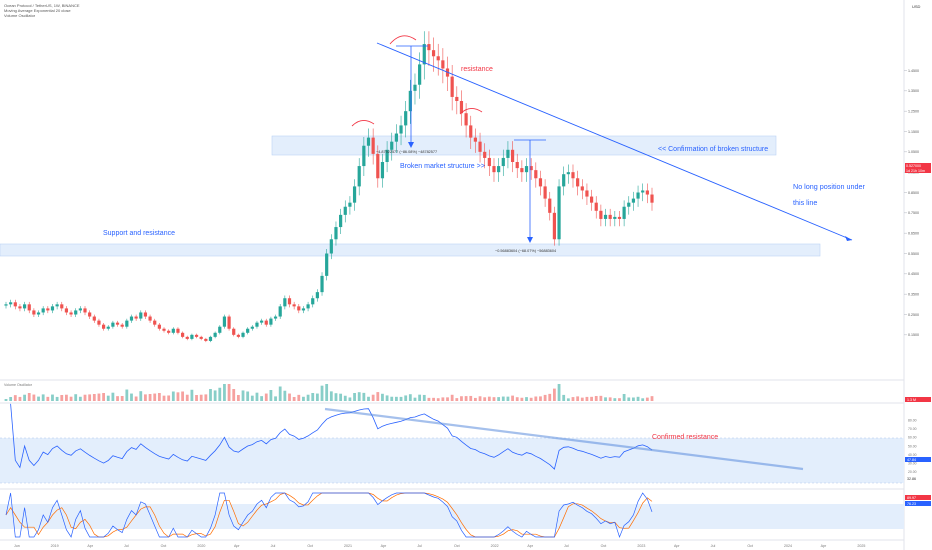  What do you see at coordinates (164, 546) in the screenshot?
I see `time-axis-label: Oct` at bounding box center [164, 546].